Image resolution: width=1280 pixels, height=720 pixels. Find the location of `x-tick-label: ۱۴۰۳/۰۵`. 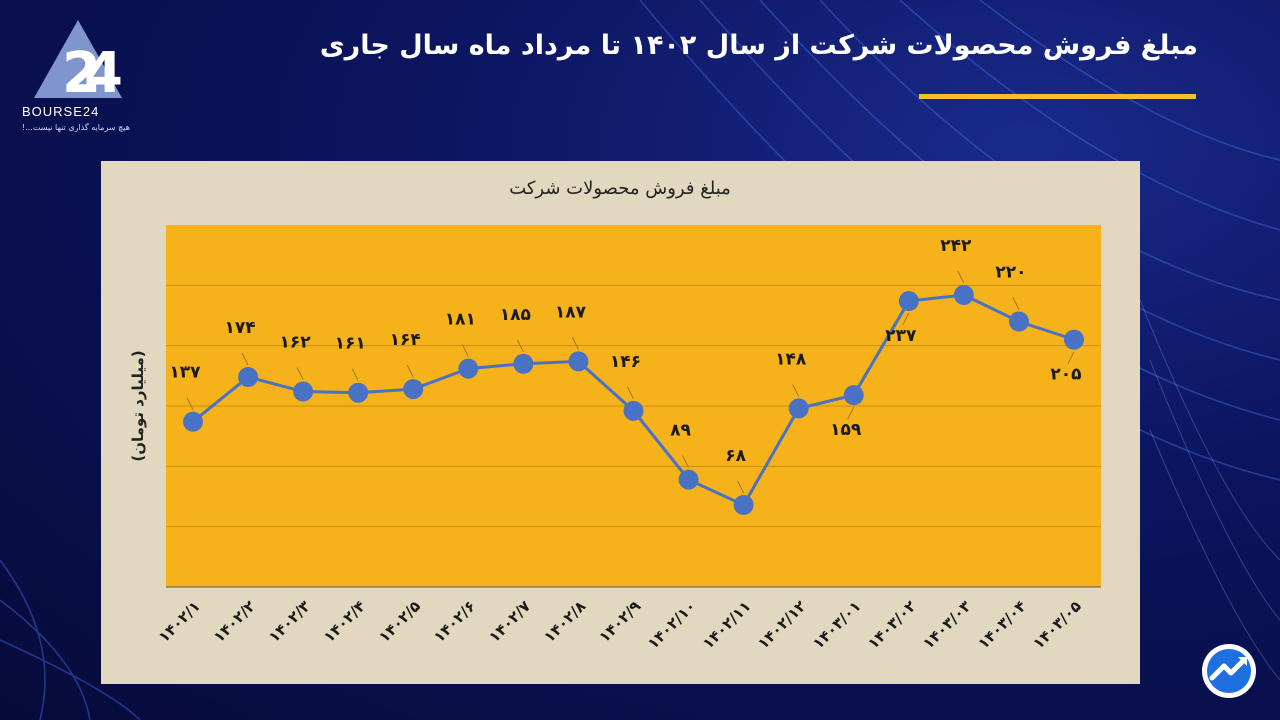

x-tick-label: ۱۴۰۳/۰۵ is located at coordinates (1056, 624).